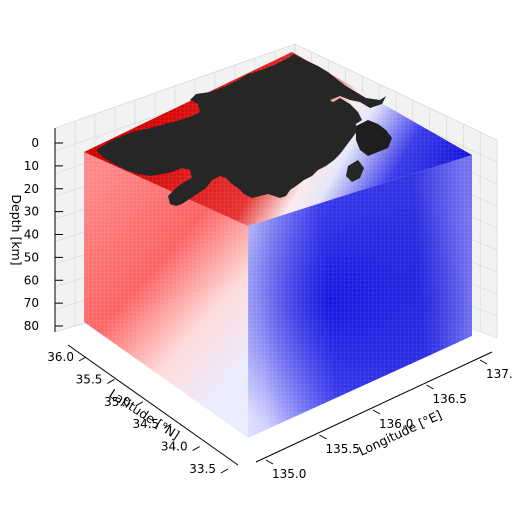 Image resolution: width=512 pixels, height=512 pixels. What do you see at coordinates (450, 399) in the screenshot?
I see `x-tick-label: 136.5` at bounding box center [450, 399].